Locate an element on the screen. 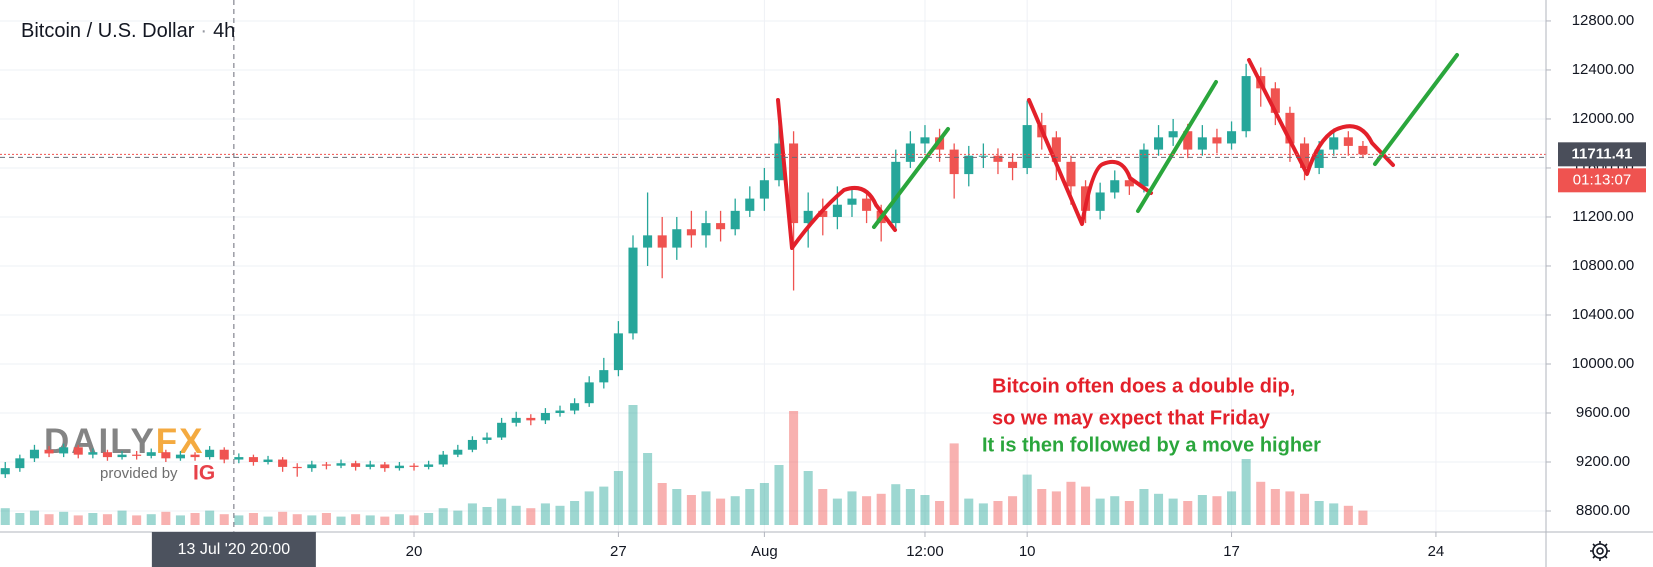  settings-button is located at coordinates (1600, 551).